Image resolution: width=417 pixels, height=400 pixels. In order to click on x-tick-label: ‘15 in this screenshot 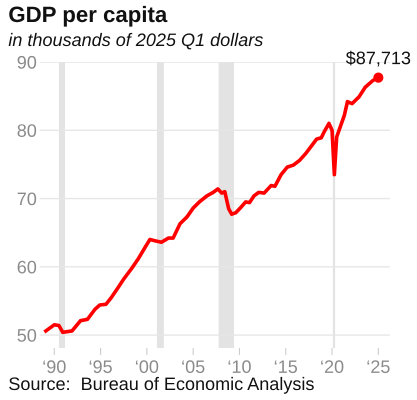, I will do `click(286, 367)`.